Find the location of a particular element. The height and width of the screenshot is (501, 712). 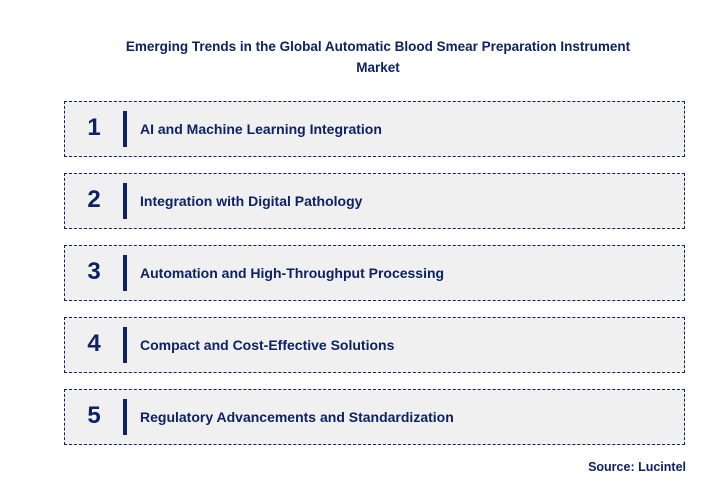

trend-number: 1 is located at coordinates (94, 127).